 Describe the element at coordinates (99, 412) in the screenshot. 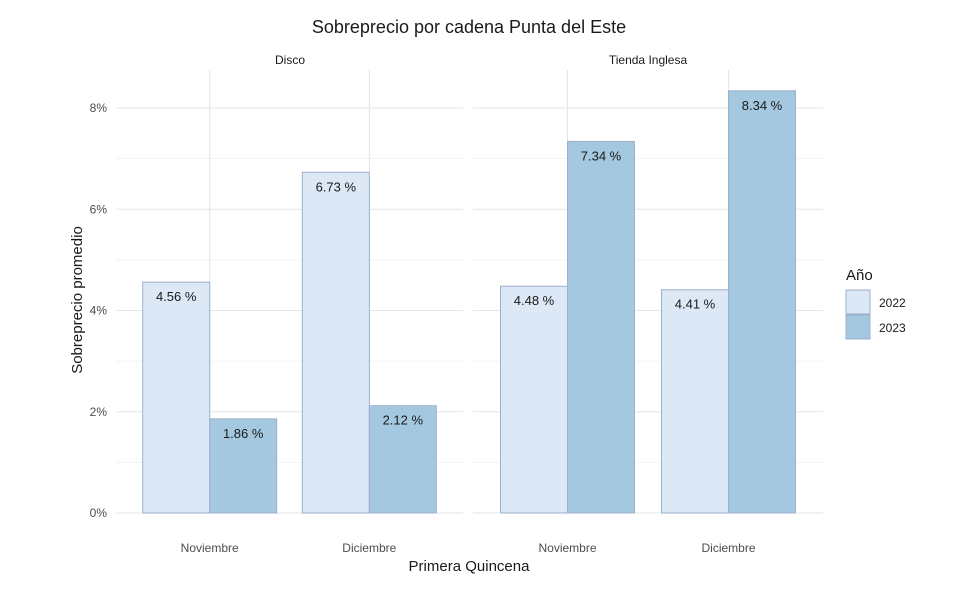

I see `y-tick-label: 2%` at that location.